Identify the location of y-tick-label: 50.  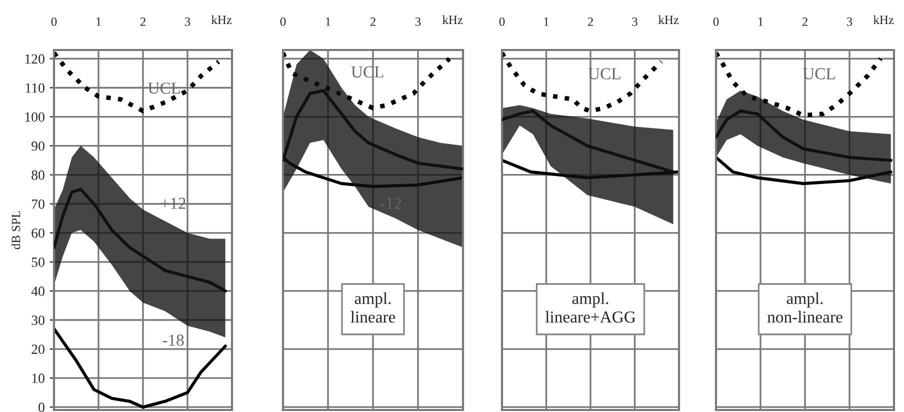
(38, 262).